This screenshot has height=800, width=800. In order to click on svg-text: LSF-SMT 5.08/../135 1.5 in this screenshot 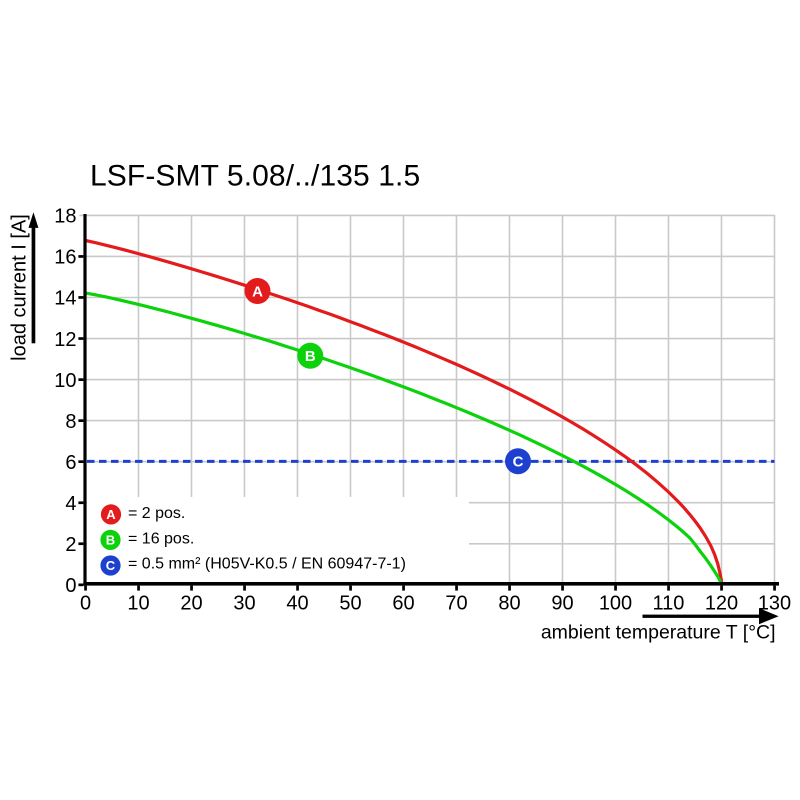, I will do `click(255, 175)`.